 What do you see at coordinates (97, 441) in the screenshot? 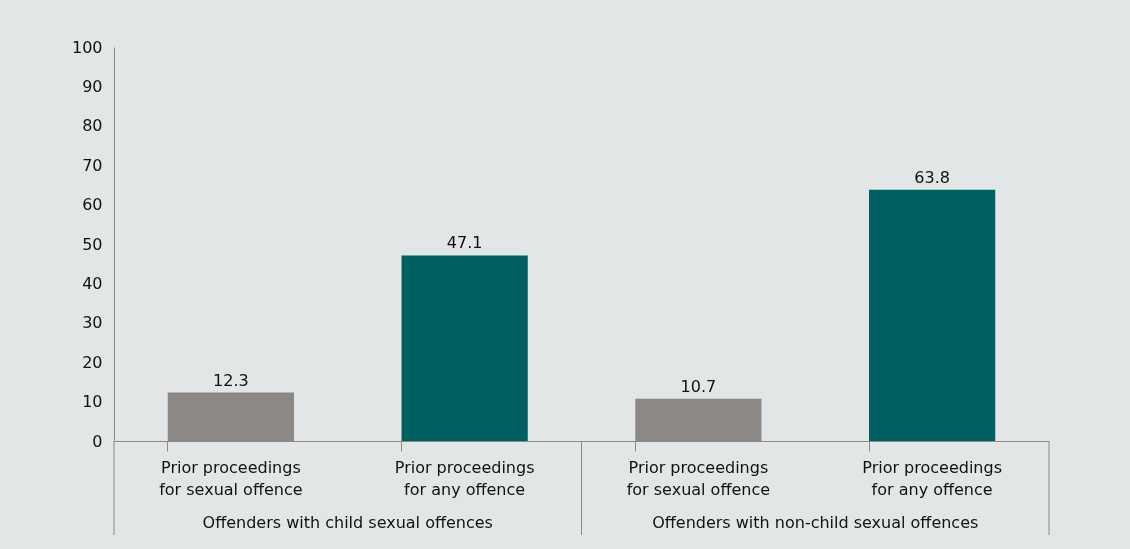
I see `y-tick-label: 0` at bounding box center [97, 441].